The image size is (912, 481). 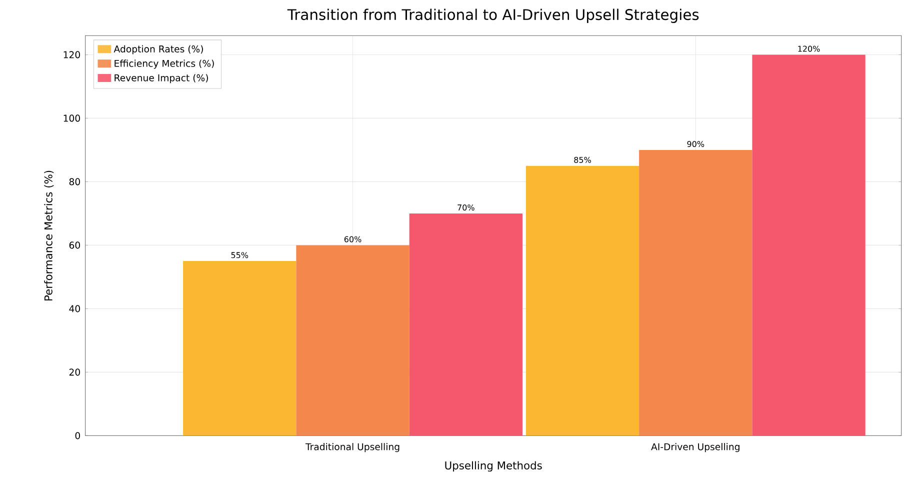 I want to click on data-label: 70%, so click(x=466, y=207).